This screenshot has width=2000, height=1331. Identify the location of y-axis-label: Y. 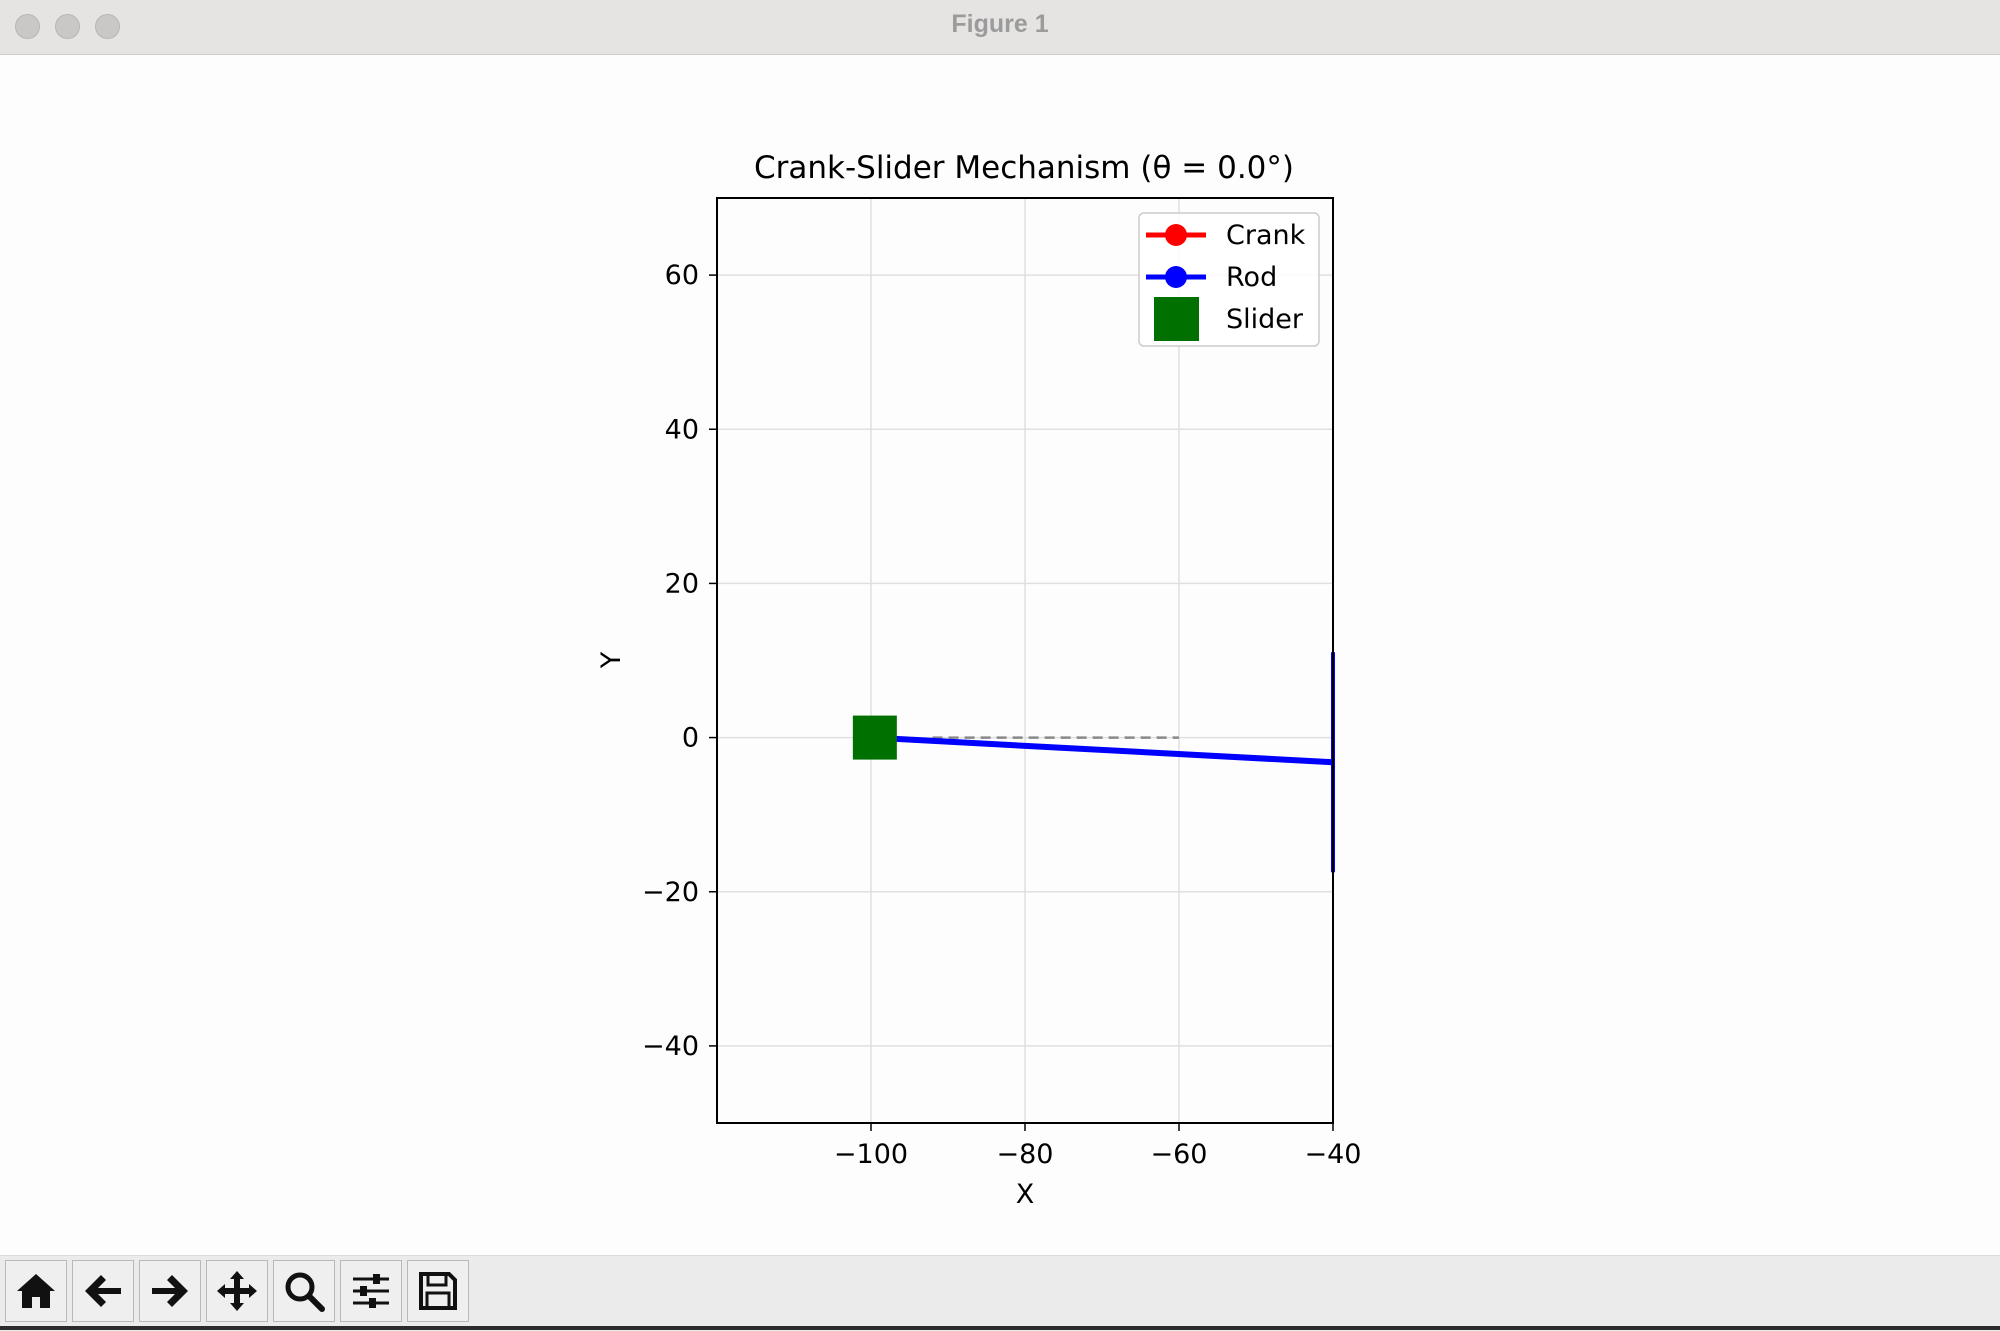
(611, 660).